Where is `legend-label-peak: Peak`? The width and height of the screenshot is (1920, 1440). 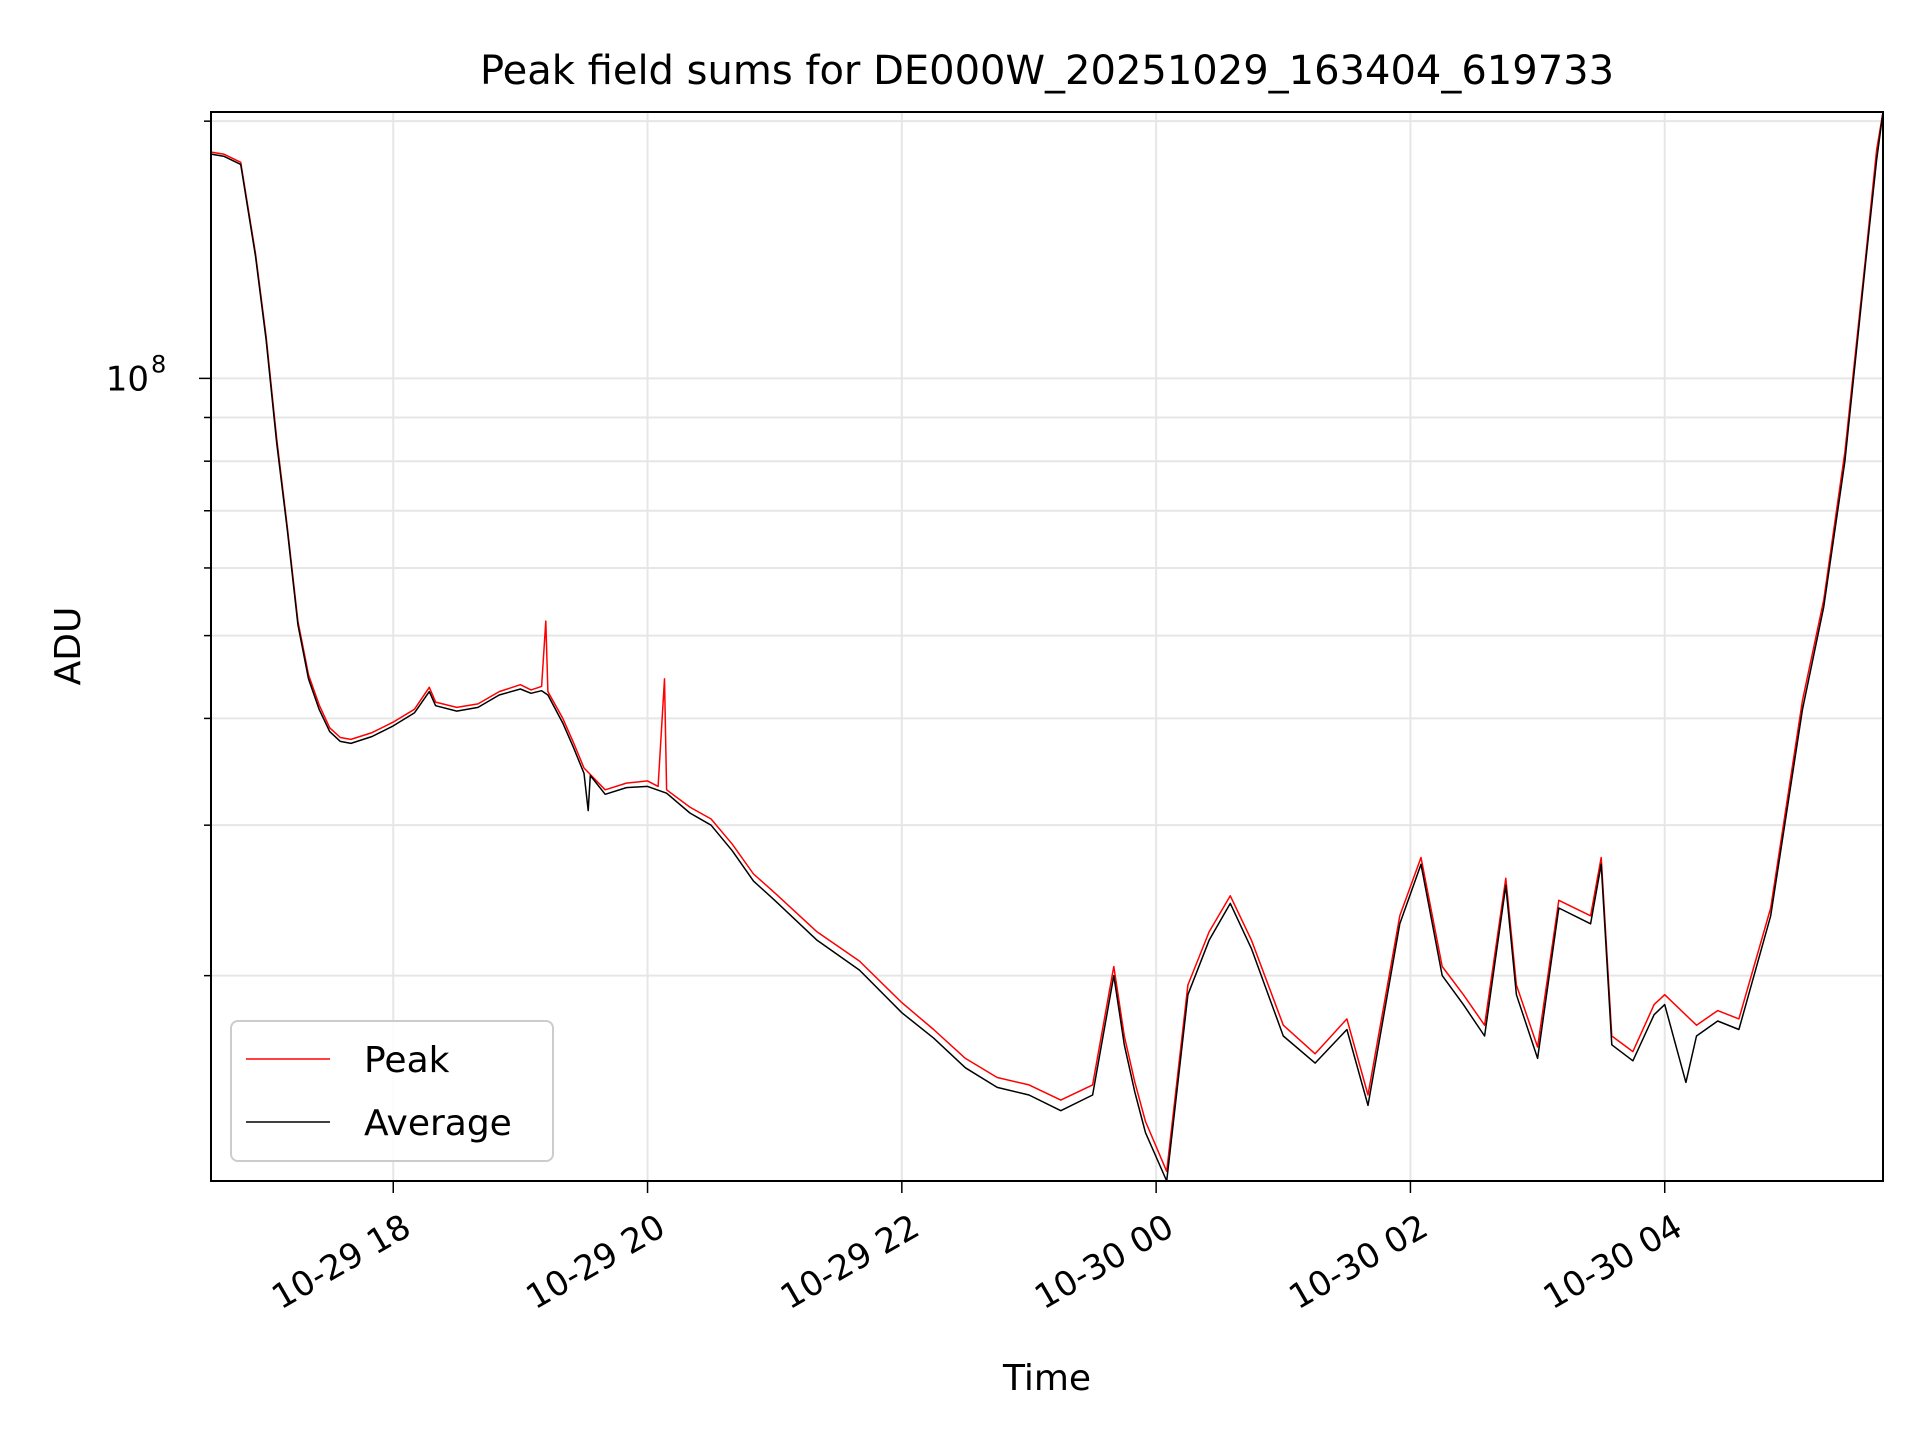
legend-label-peak: Peak is located at coordinates (407, 1060).